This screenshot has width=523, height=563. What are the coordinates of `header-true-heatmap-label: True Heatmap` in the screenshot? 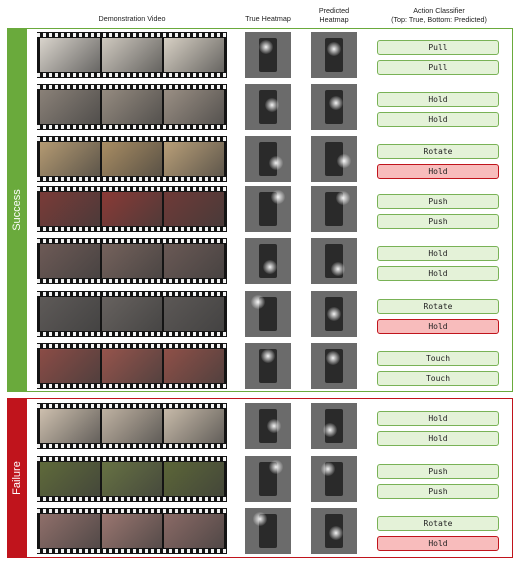 It's located at (268, 18).